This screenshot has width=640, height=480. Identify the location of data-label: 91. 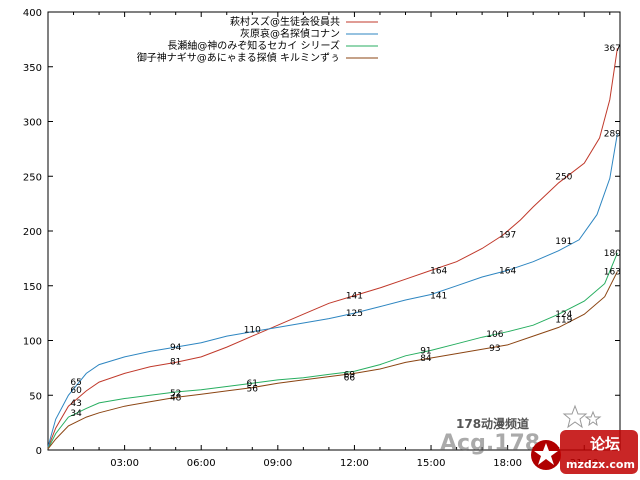
(425, 351).